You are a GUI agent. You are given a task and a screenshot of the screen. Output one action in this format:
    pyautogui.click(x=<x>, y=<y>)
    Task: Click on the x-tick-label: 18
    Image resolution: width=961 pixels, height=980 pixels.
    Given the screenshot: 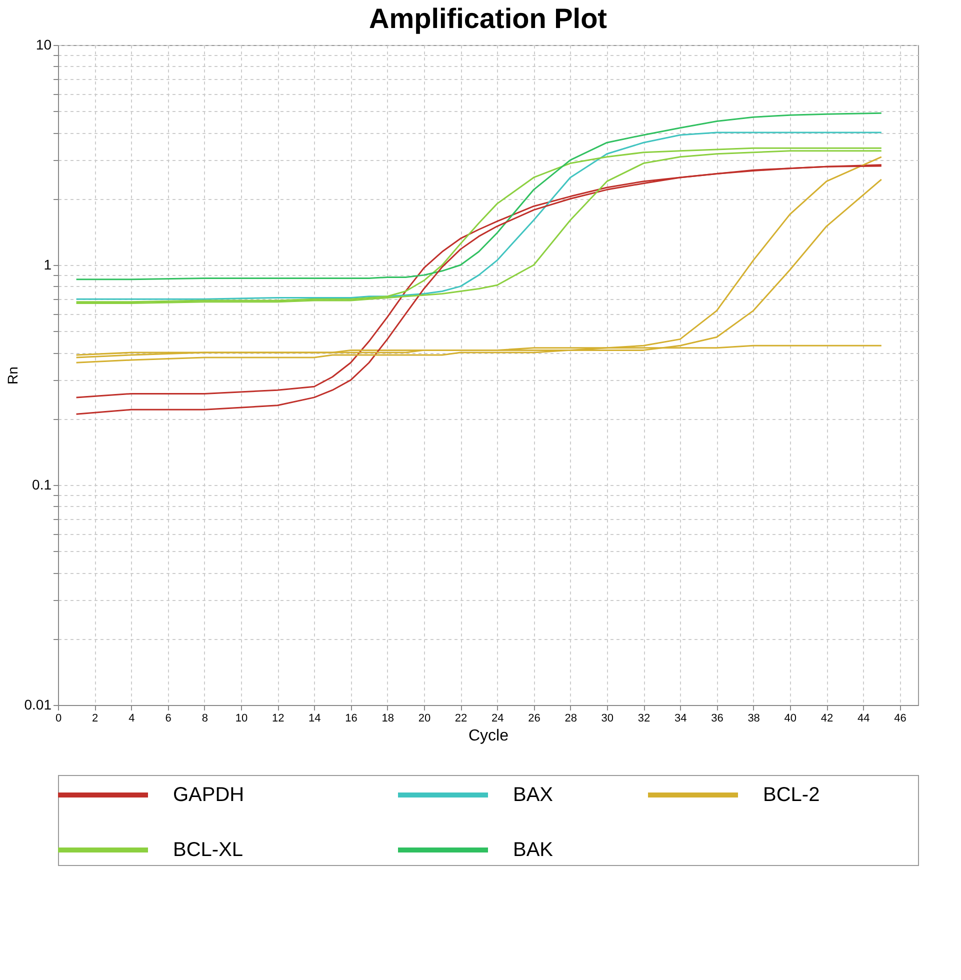 What is the action you would take?
    pyautogui.click(x=388, y=718)
    